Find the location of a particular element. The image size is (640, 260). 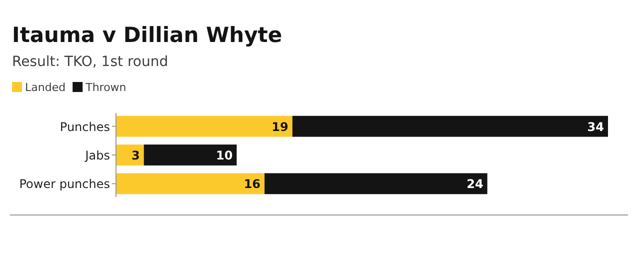

y-tick-label: Jabs is located at coordinates (97, 155).